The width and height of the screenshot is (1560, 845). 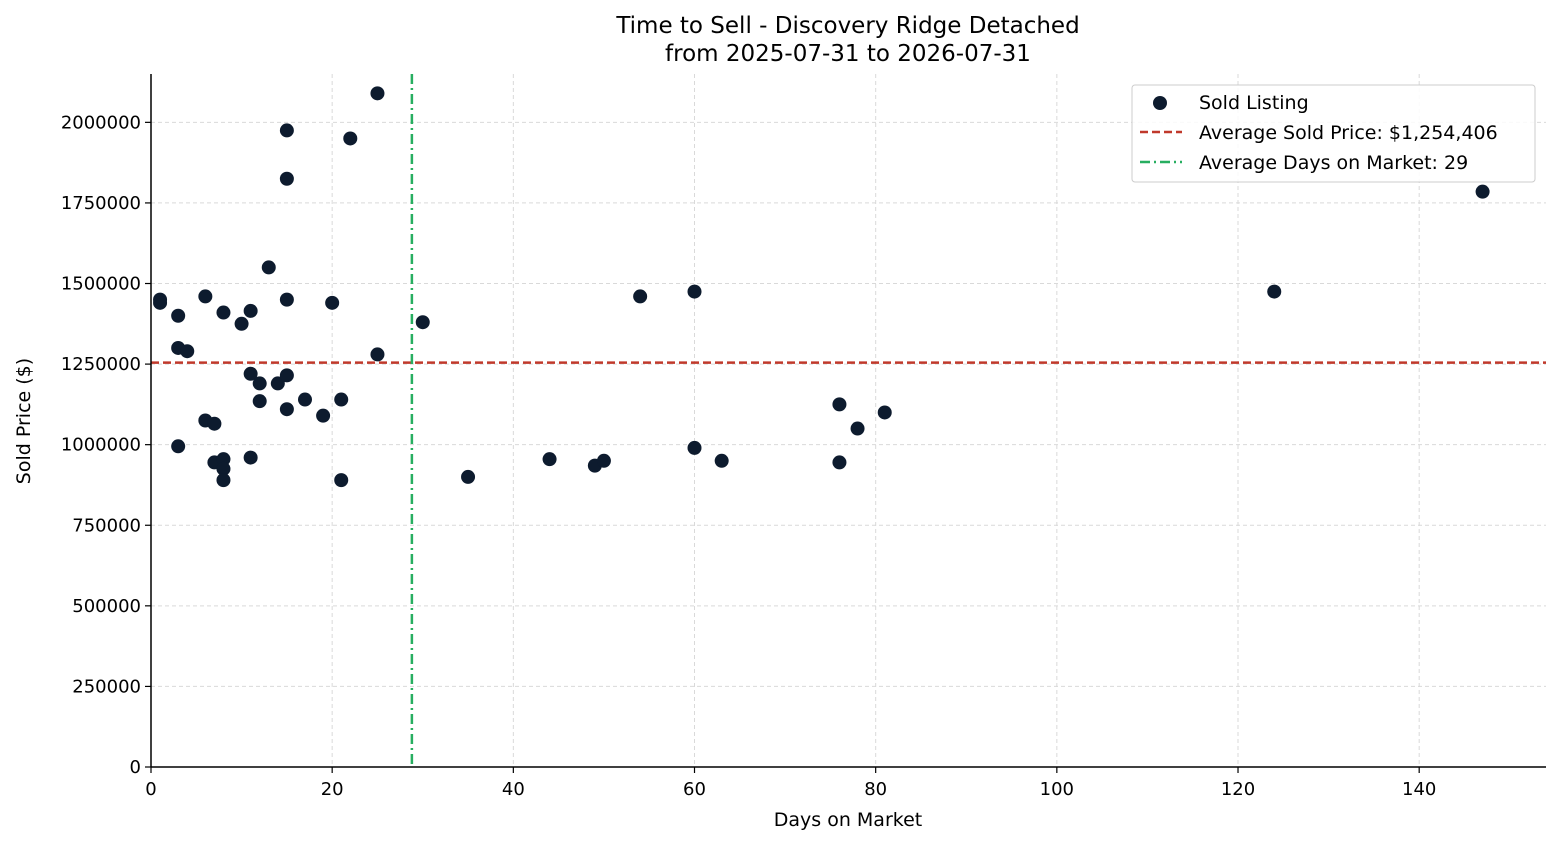 I want to click on y-tick-label: 1750000, so click(x=101, y=203).